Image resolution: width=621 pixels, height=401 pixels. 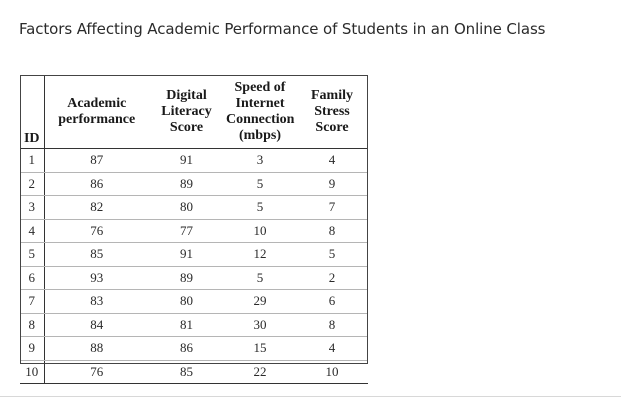 What do you see at coordinates (186, 325) in the screenshot?
I see `digital-cell: 81` at bounding box center [186, 325].